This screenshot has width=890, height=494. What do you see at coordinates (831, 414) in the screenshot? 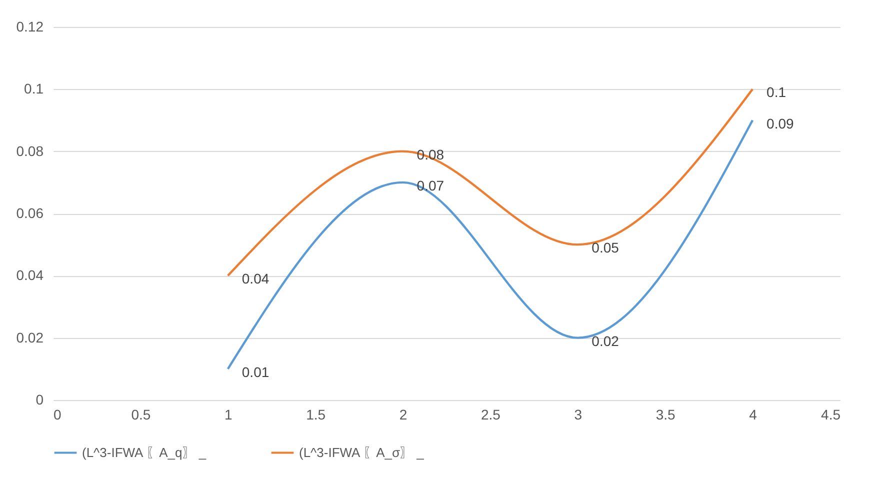
I see `x-tick-label: 4.5` at bounding box center [831, 414].